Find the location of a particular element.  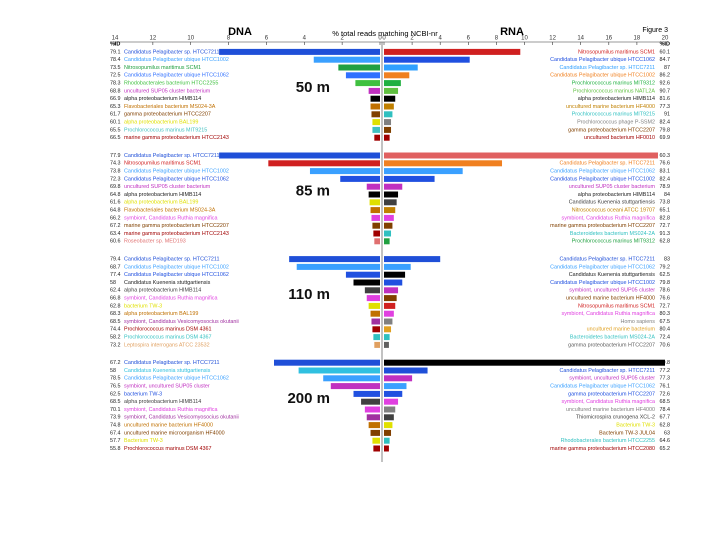

x-tick-label: 2 is located at coordinates (342, 39).